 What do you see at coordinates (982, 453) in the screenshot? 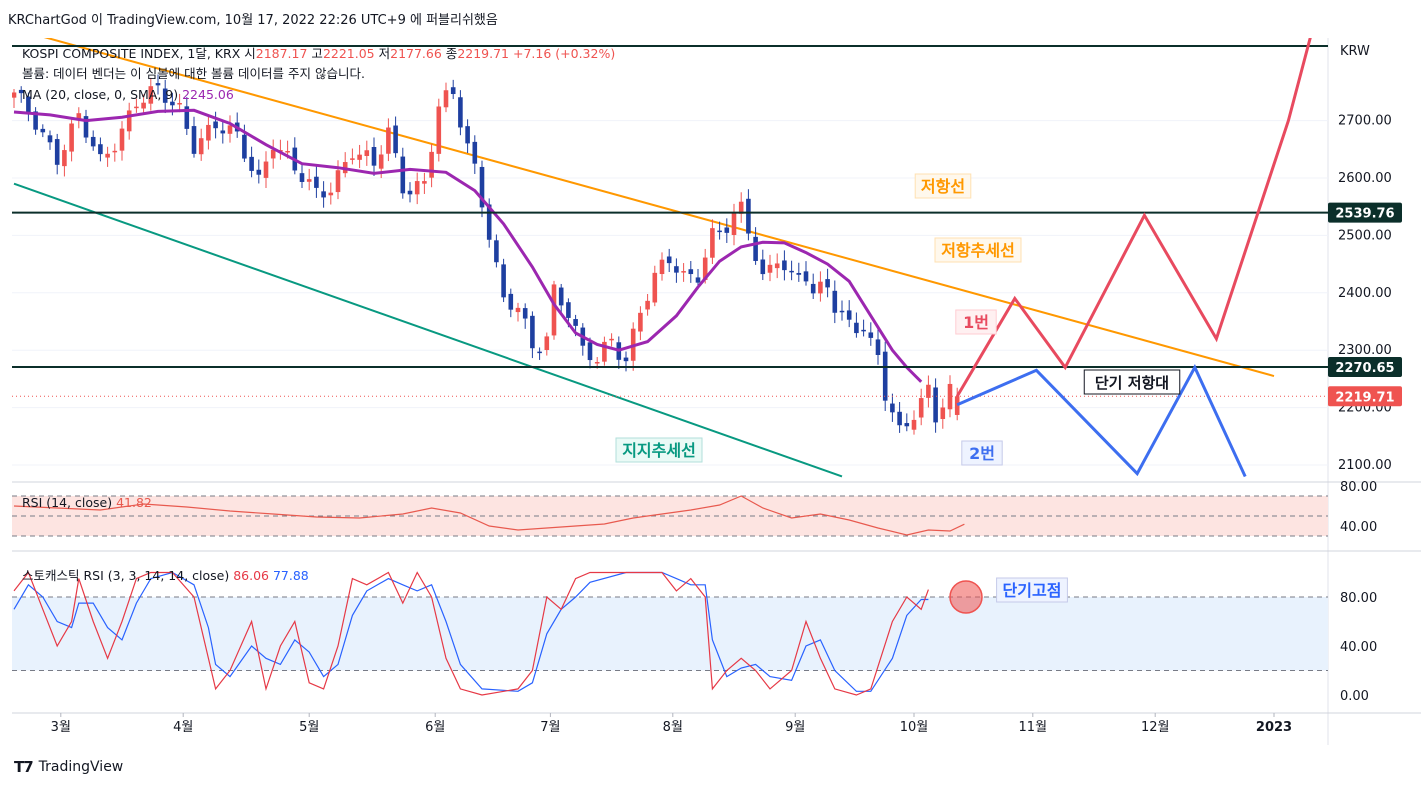
I see `label-path-2: 2번` at bounding box center [982, 453].